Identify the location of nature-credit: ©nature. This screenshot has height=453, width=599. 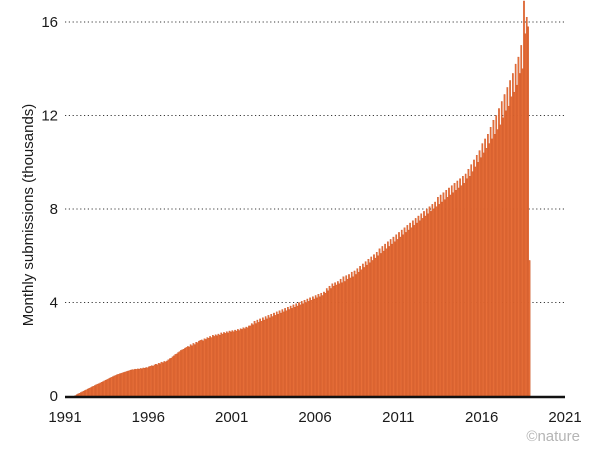
(553, 436).